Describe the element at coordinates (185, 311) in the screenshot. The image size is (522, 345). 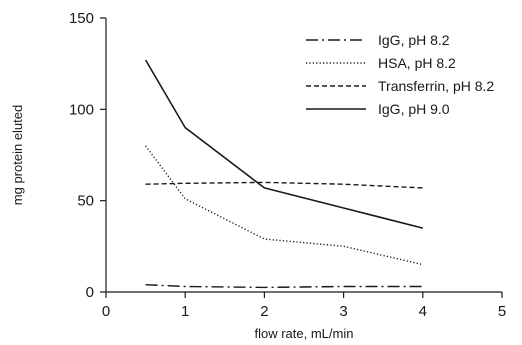
I see `x-tick-label: 1` at that location.